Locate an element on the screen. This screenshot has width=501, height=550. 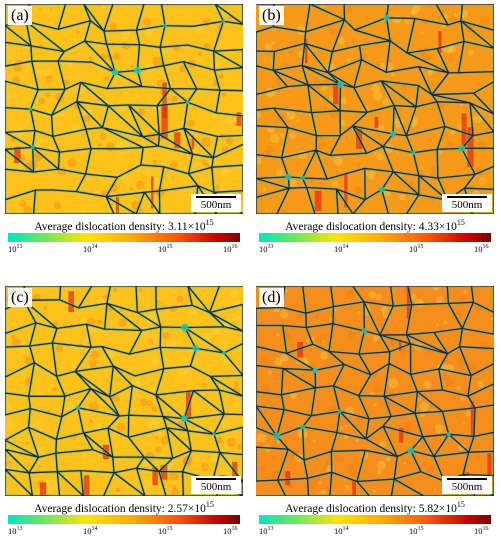
panel-label: (a) is located at coordinates (20, 15).